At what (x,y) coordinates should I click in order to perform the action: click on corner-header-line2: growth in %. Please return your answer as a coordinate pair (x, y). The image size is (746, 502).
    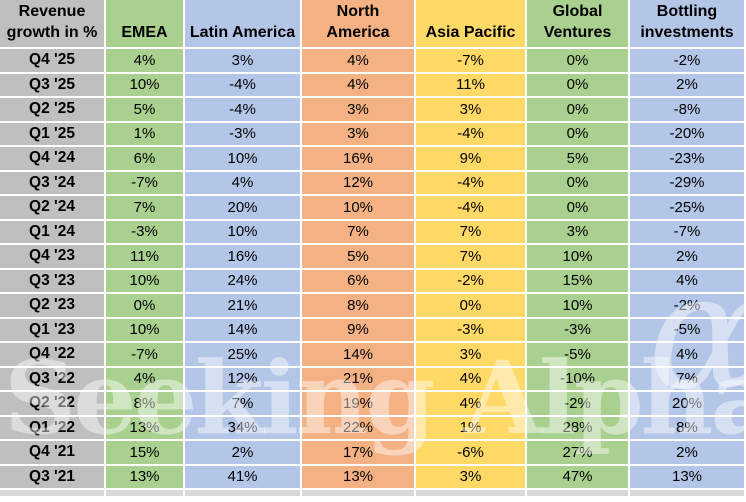
    Looking at the image, I should click on (52, 32).